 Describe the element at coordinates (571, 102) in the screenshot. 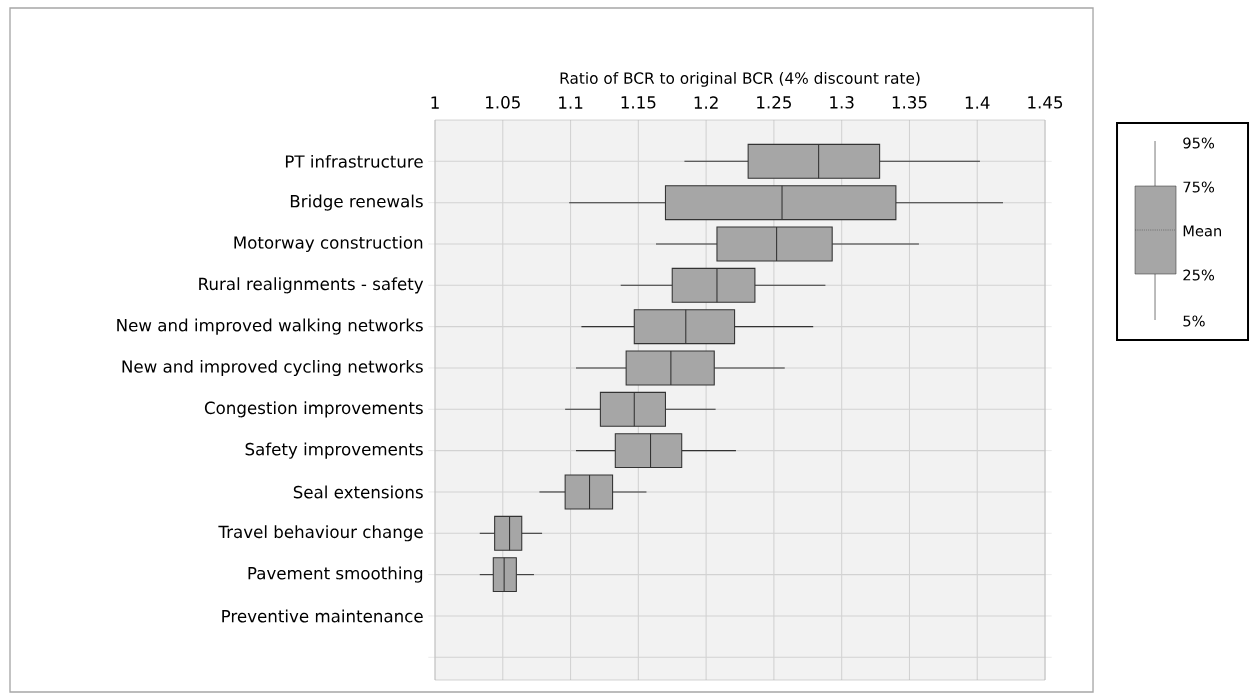

I see `x-tick-label: 1.1` at that location.